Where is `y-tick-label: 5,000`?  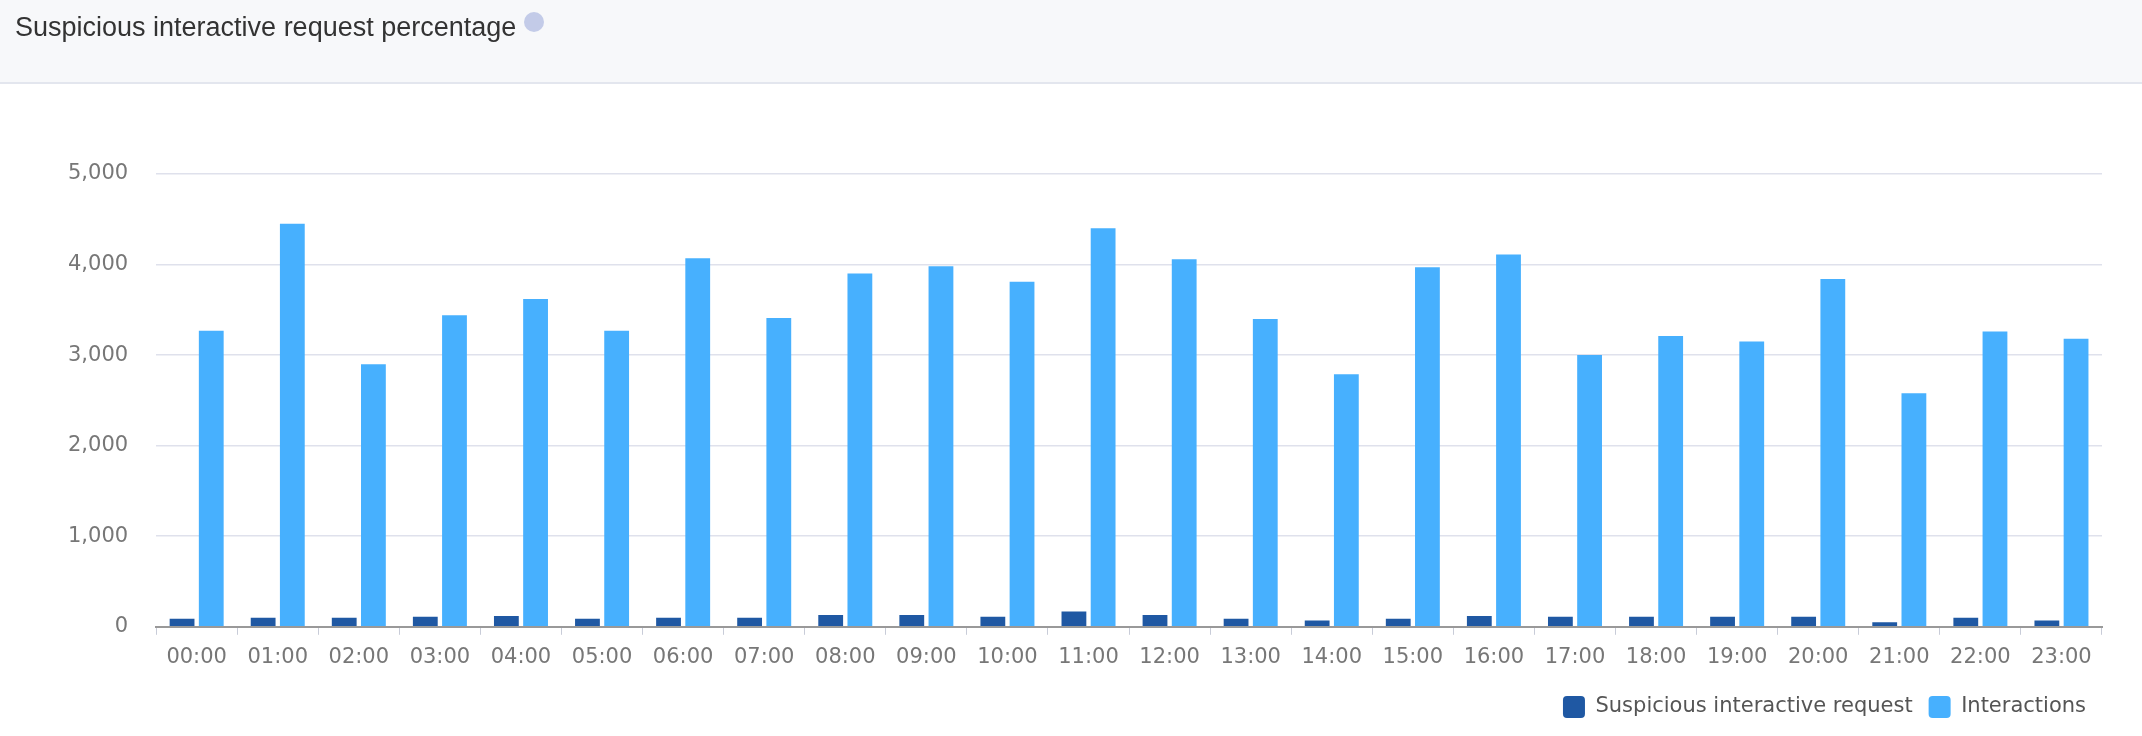
y-tick-label: 5,000 is located at coordinates (98, 172).